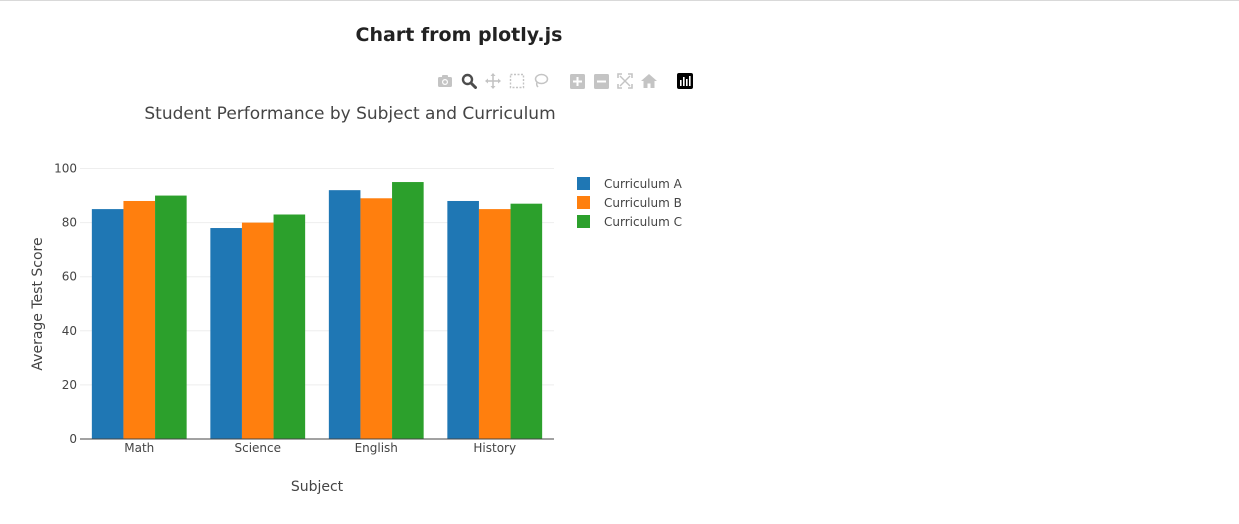 Image resolution: width=1239 pixels, height=524 pixels. What do you see at coordinates (257, 448) in the screenshot?
I see `x-tick-label: Science` at bounding box center [257, 448].